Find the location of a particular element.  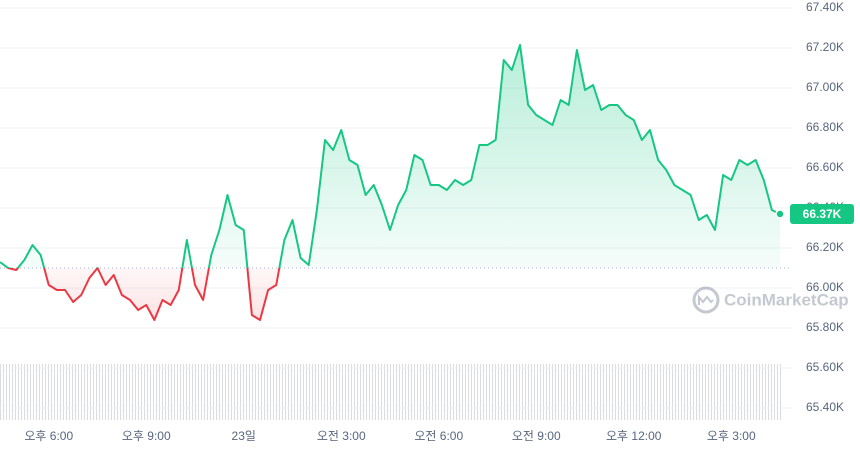

y-tick-label: 65.60K is located at coordinates (825, 367).